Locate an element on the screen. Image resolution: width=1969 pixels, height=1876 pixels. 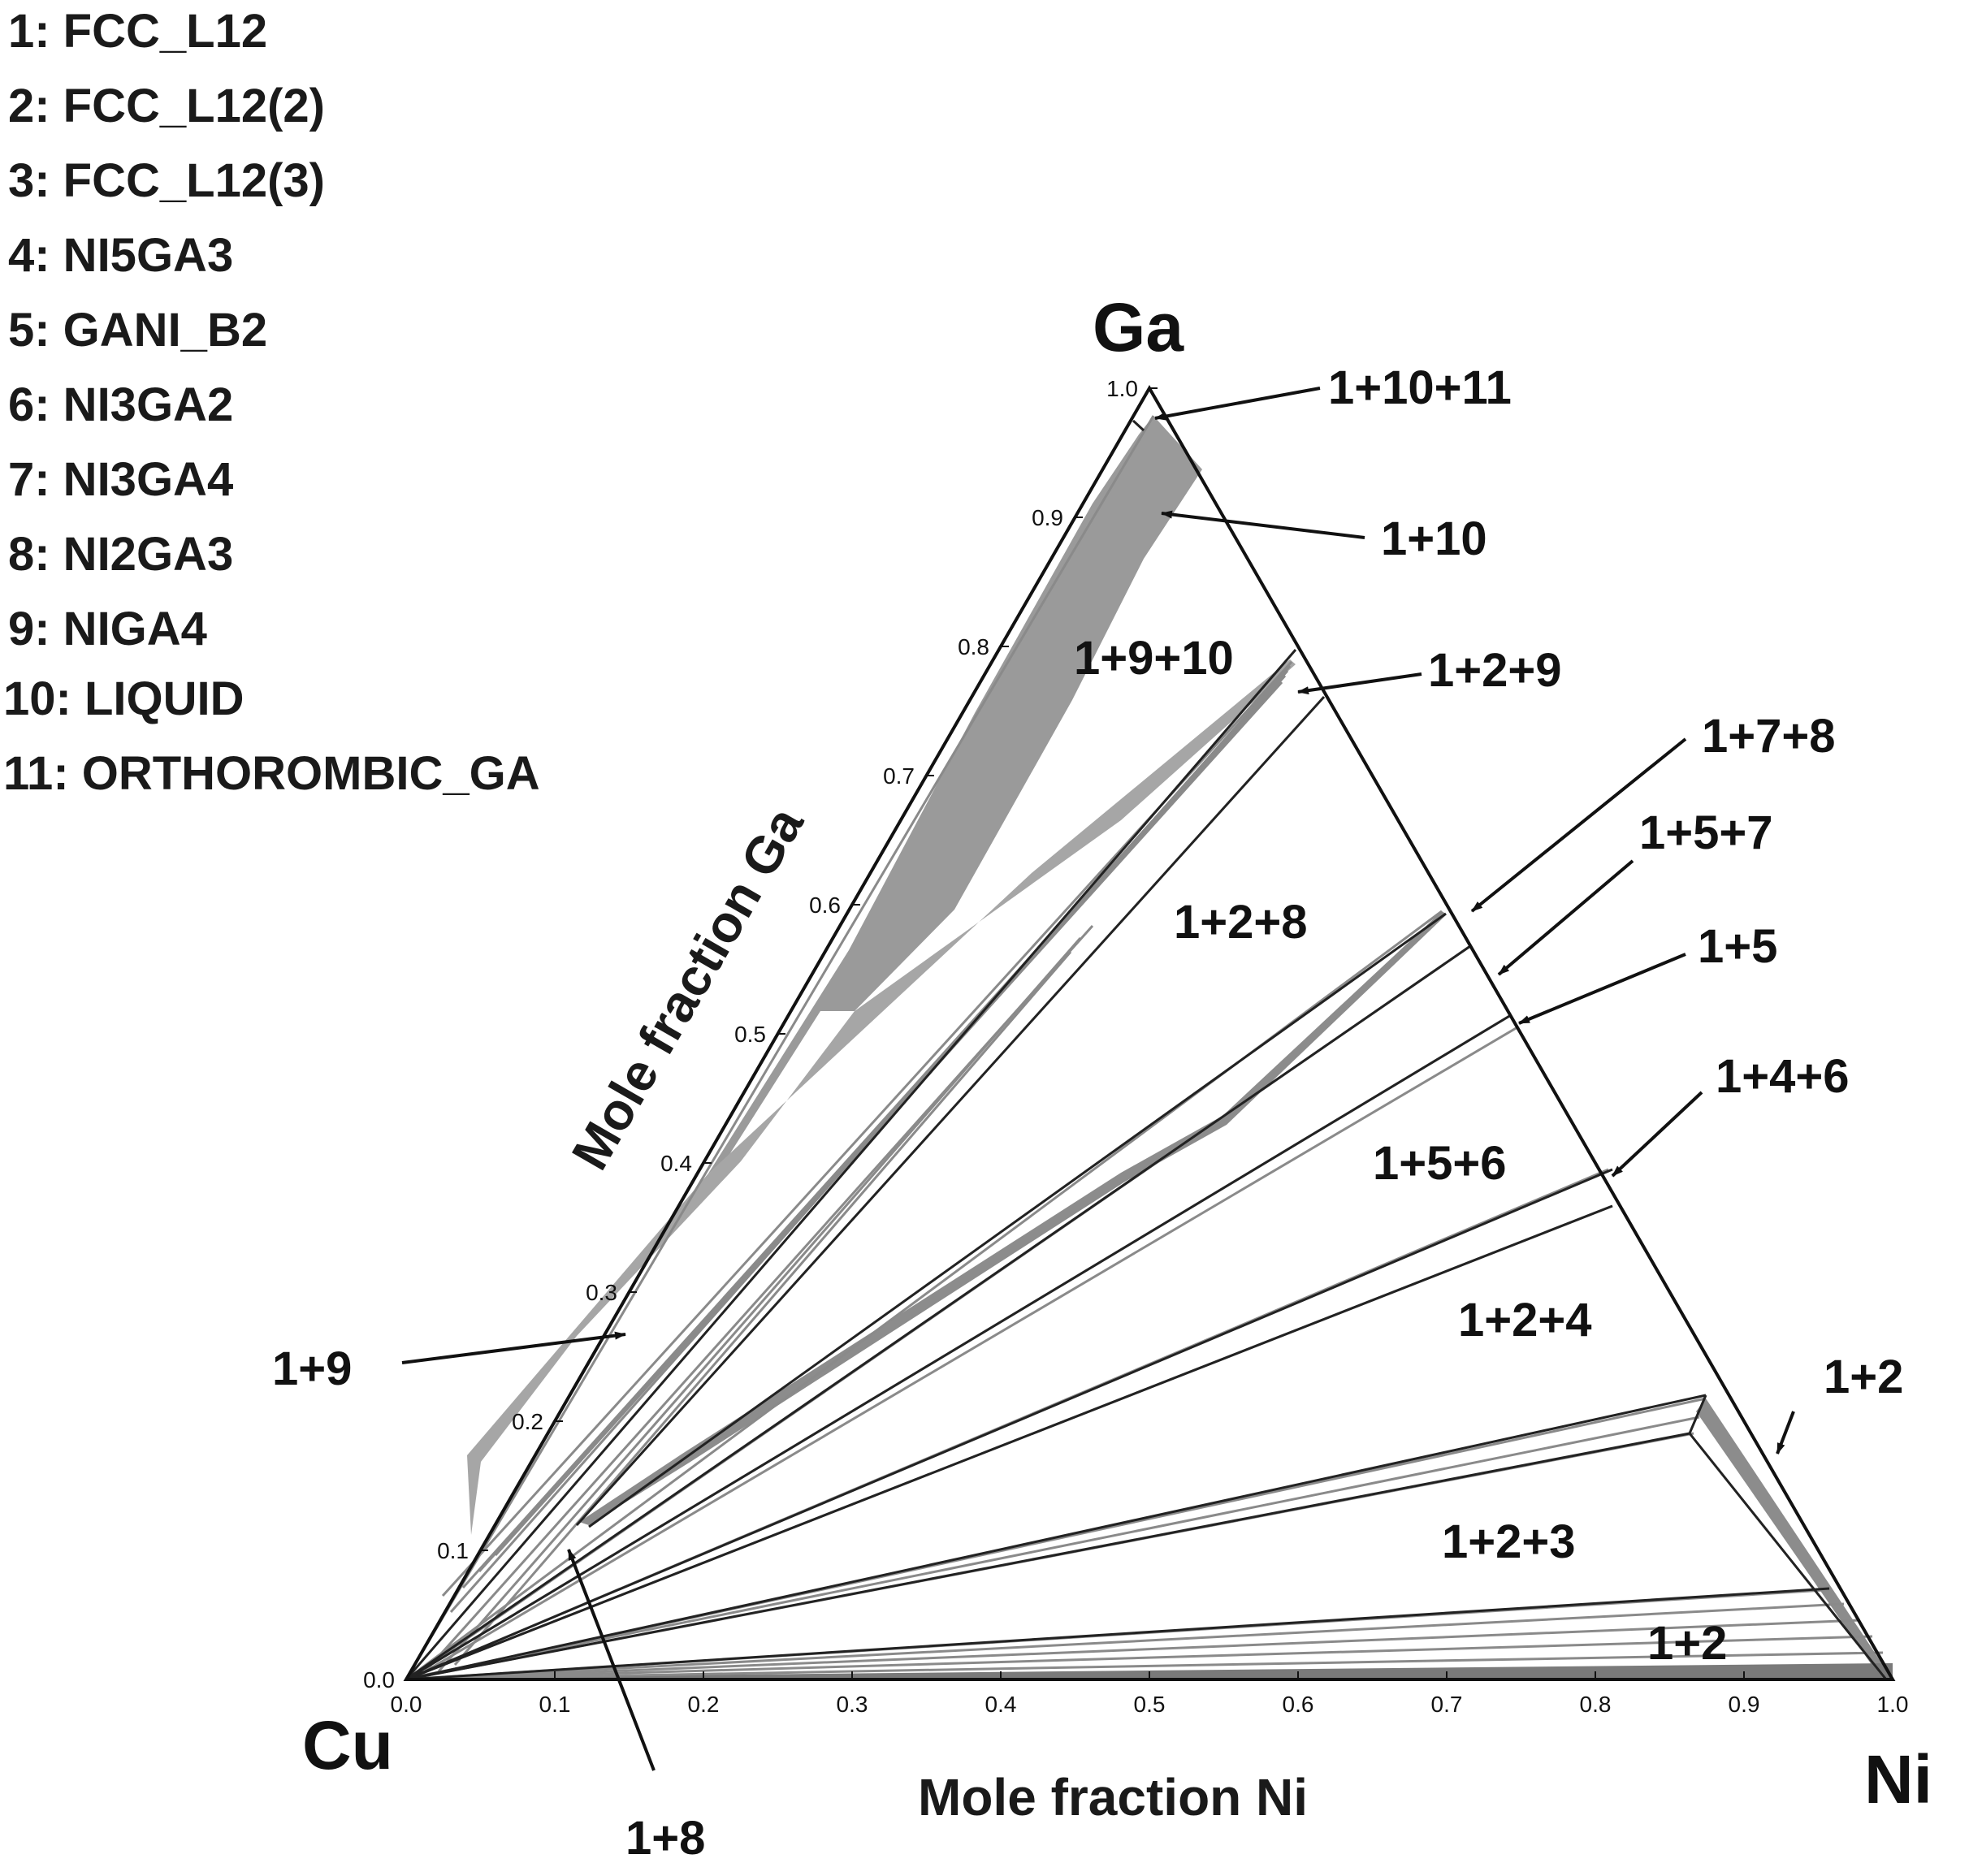
callout-label: 1+2+9 is located at coordinates (1495, 670).